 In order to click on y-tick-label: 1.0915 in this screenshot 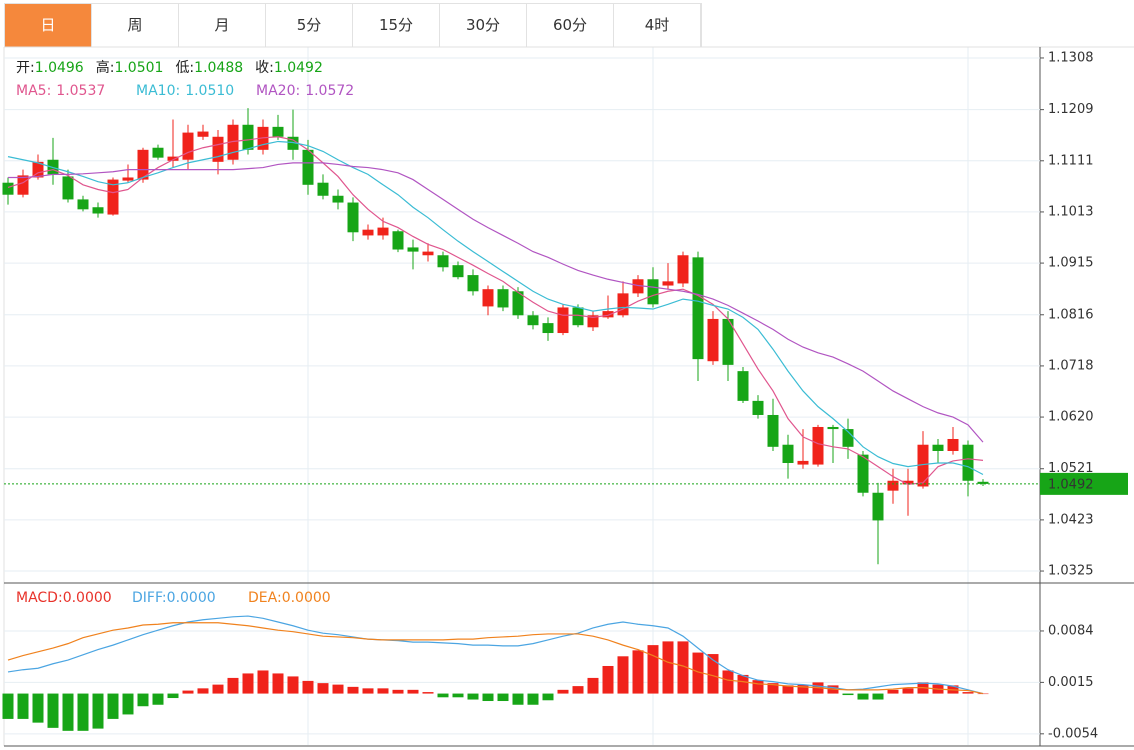, I will do `click(1071, 263)`.